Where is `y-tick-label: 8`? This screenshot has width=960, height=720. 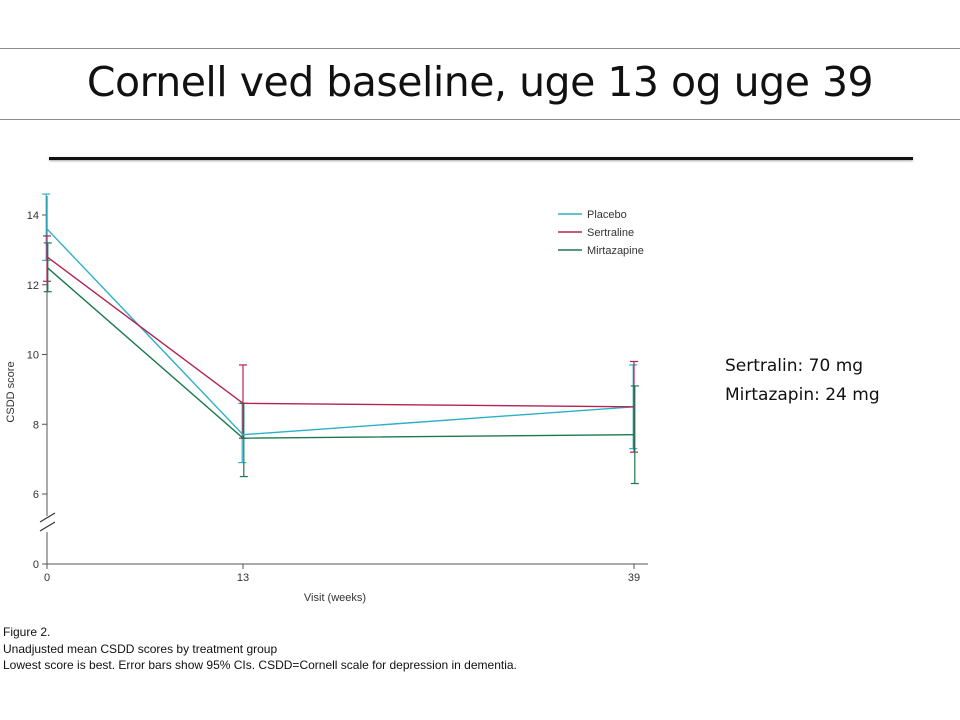
y-tick-label: 8 is located at coordinates (36, 425).